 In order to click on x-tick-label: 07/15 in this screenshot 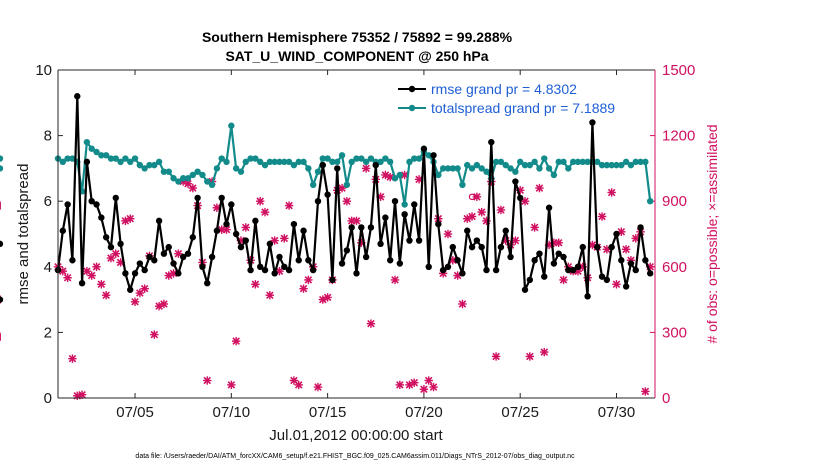, I will do `click(328, 412)`.